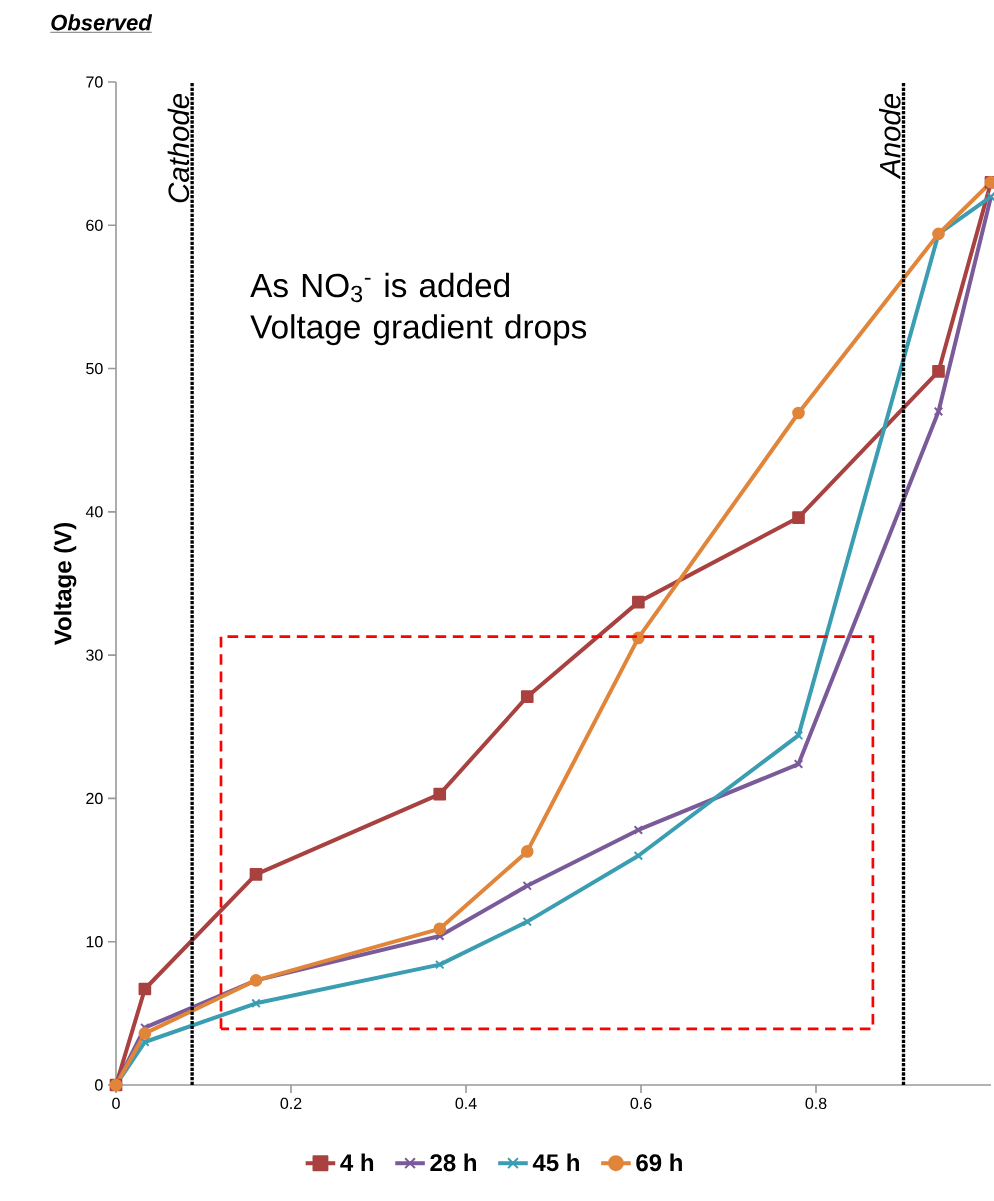 The width and height of the screenshot is (994, 1201). Describe the element at coordinates (178, 148) in the screenshot. I see `ref-line-label: Cathode` at that location.